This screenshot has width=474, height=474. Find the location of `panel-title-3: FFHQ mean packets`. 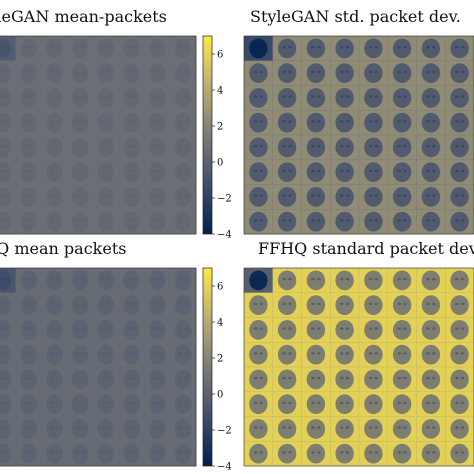

panel-title-3: FFHQ mean packets is located at coordinates (63, 248).